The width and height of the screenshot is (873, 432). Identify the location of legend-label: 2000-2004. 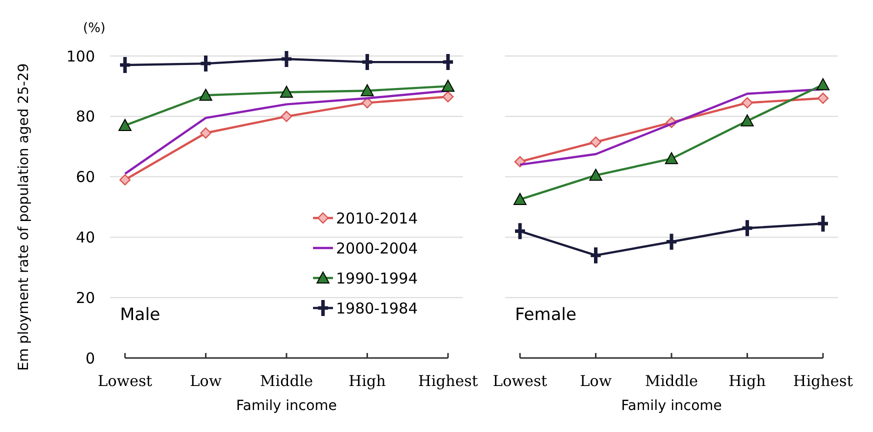
(377, 248).